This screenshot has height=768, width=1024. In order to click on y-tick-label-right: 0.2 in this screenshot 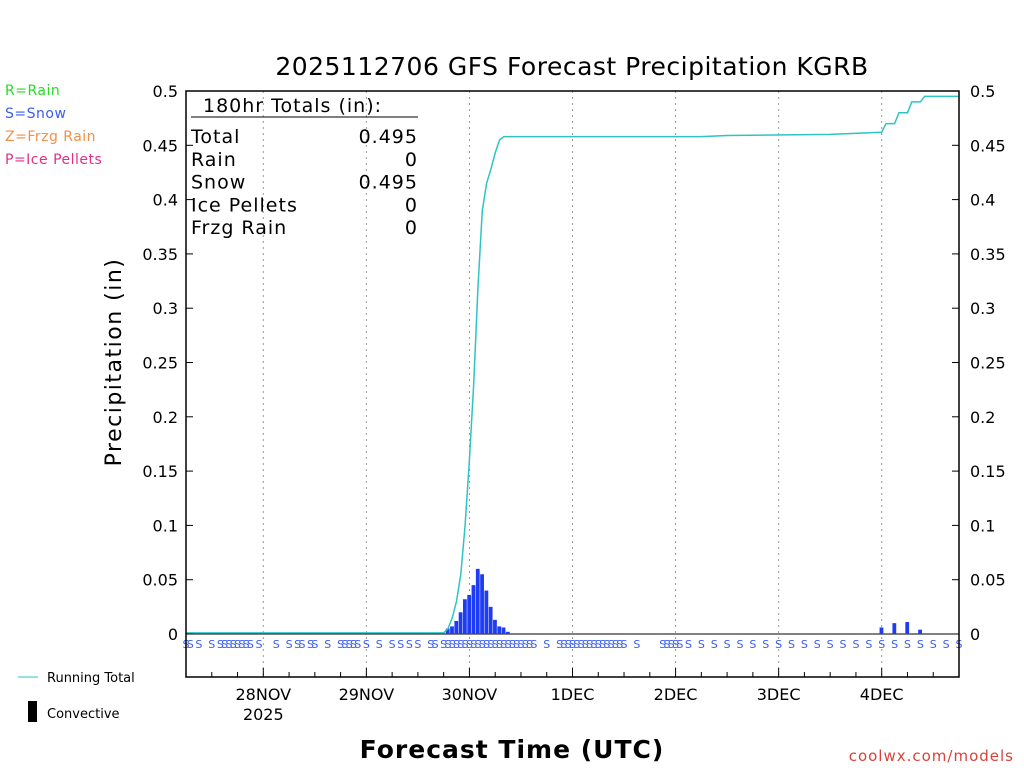, I will do `click(982, 417)`.